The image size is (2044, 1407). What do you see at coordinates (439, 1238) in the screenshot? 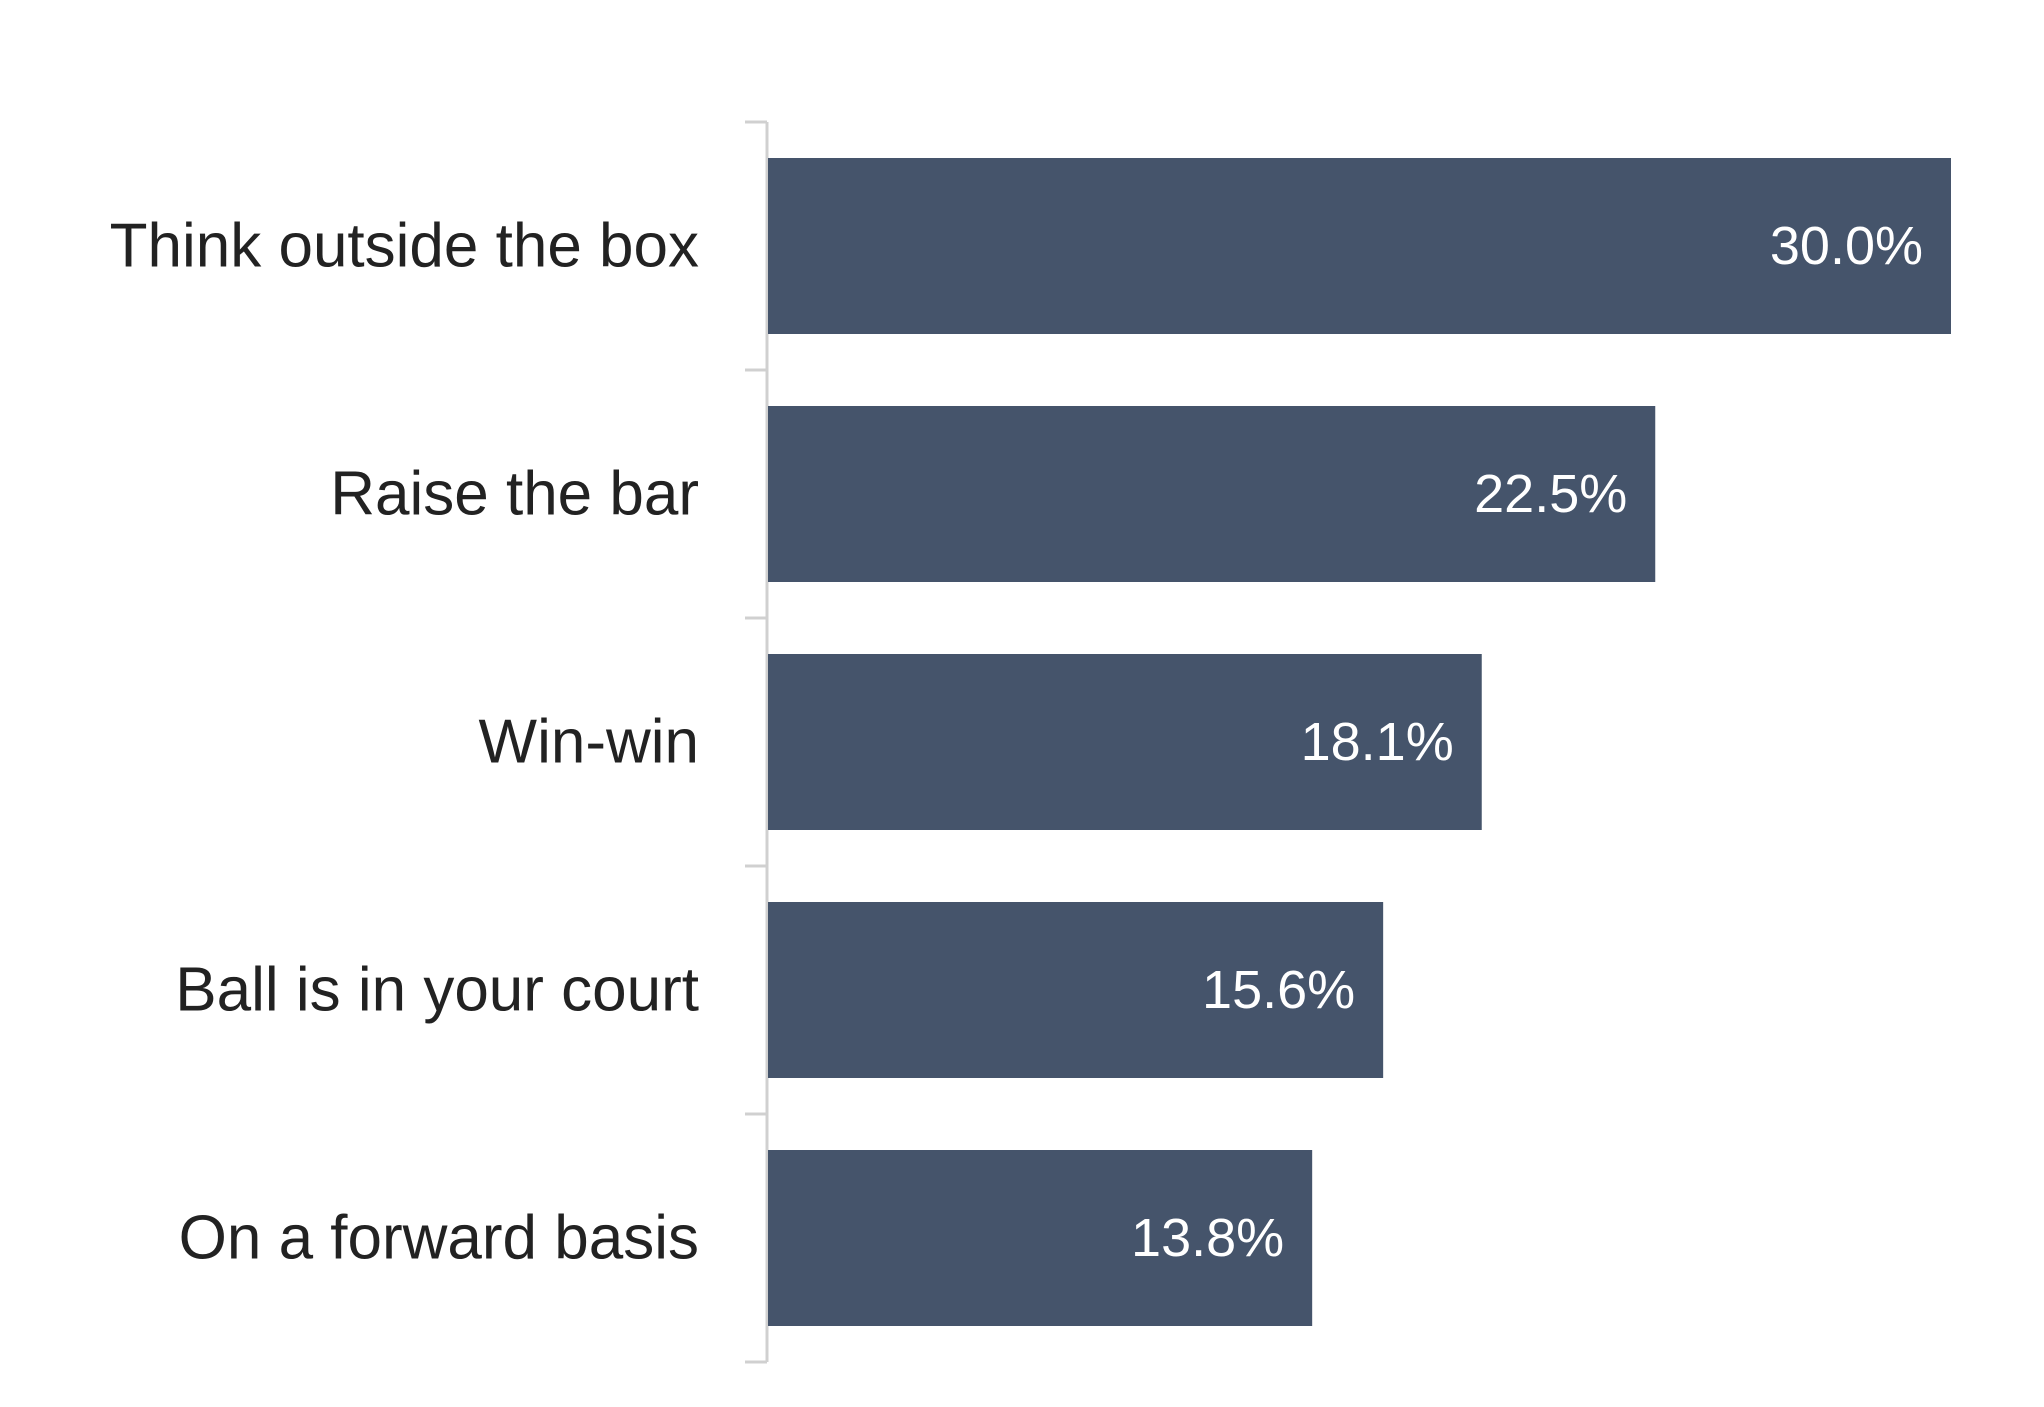
I see `category-label: On a forward basis` at bounding box center [439, 1238].